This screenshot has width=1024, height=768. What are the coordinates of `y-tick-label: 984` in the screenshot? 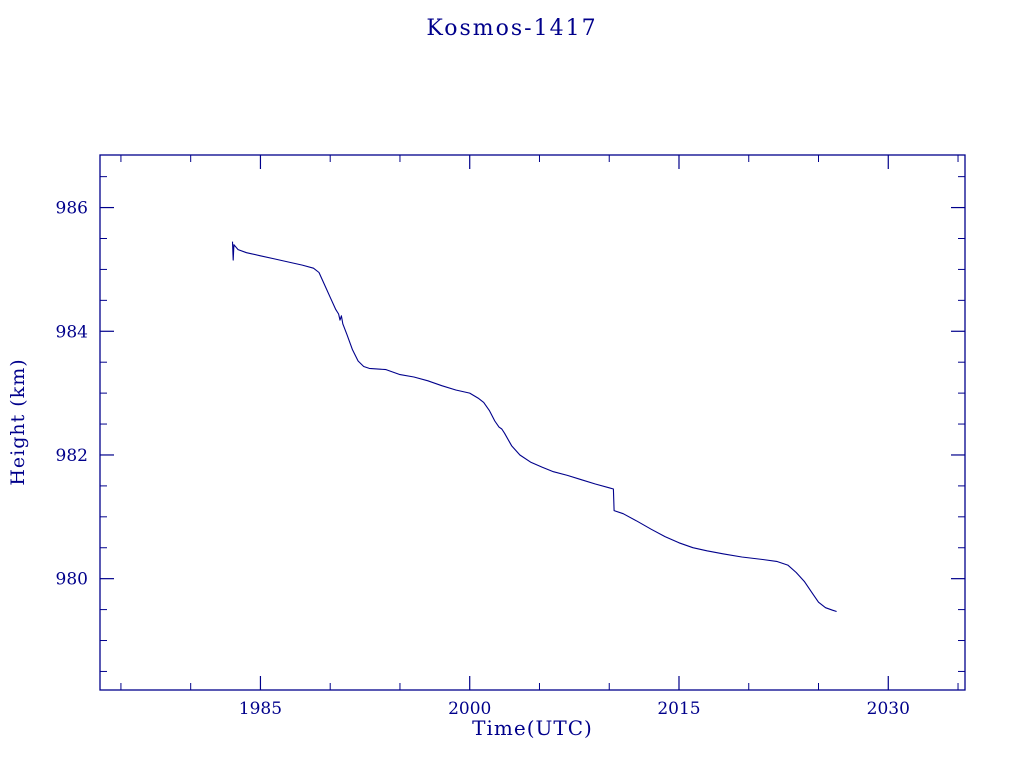 It's located at (72, 332).